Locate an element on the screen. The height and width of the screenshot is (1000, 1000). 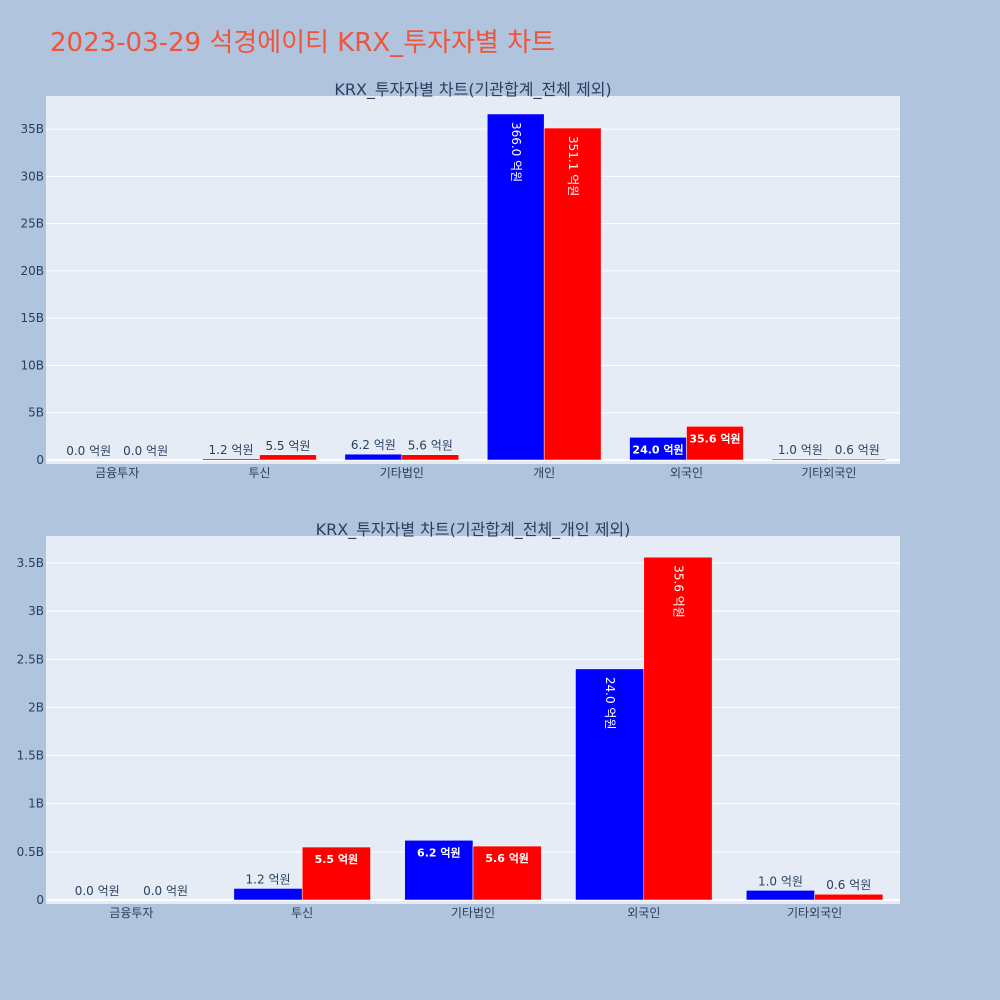
y-tick-label: 3B is located at coordinates (36, 611).